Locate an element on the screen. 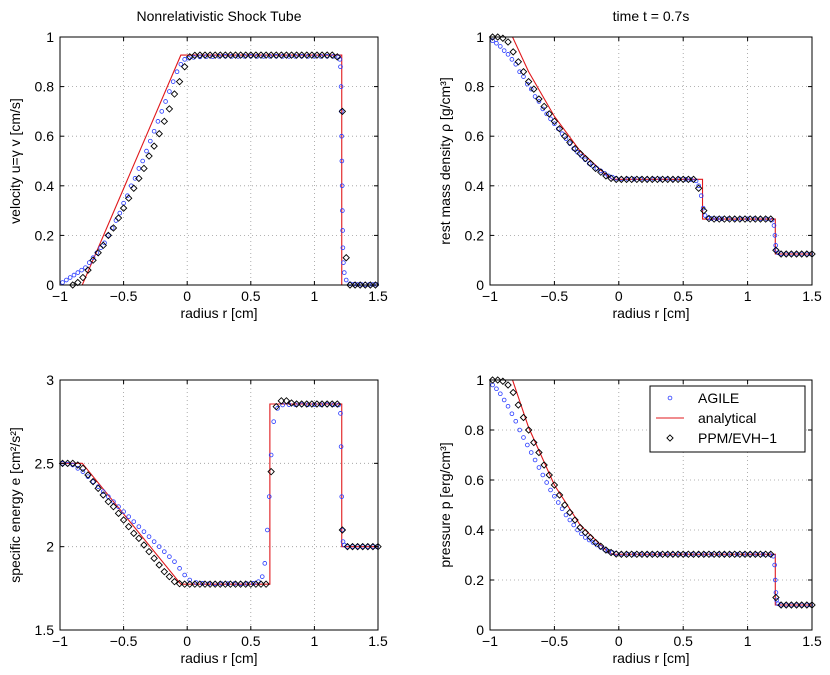  x-tick-label: −0.5 is located at coordinates (555, 641).